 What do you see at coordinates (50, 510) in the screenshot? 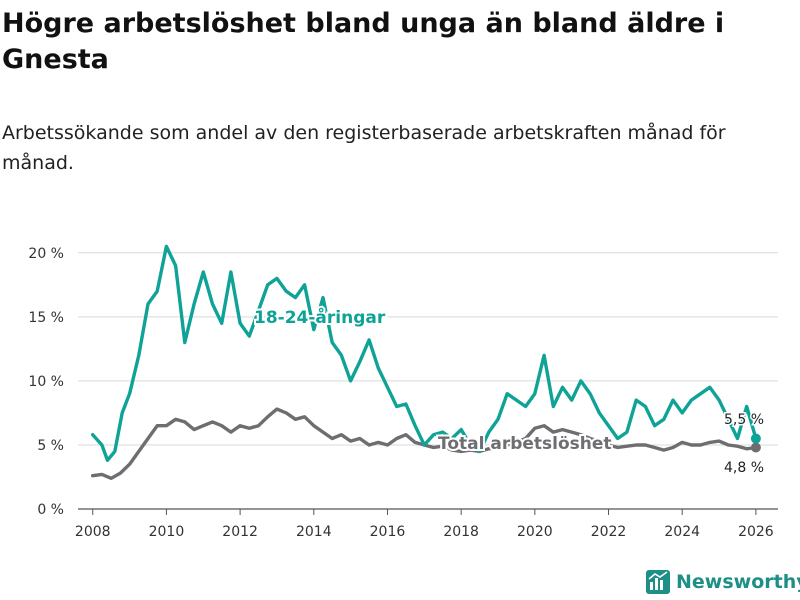
I see `y-tick-label: 0 %` at bounding box center [50, 510].